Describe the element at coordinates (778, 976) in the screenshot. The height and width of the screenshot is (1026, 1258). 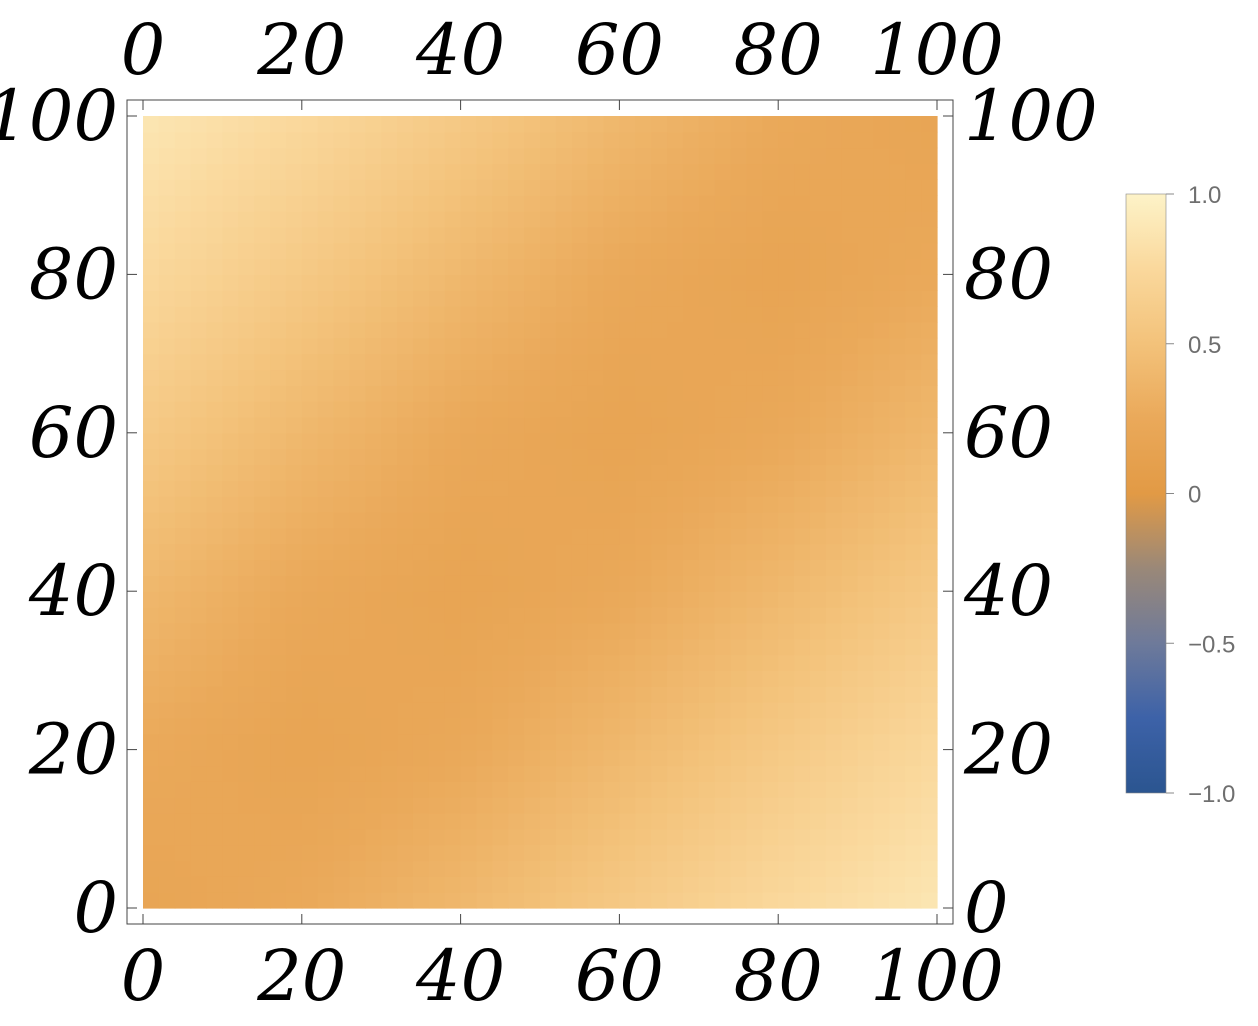
I see `x-tick-label-bottom: 80` at that location.